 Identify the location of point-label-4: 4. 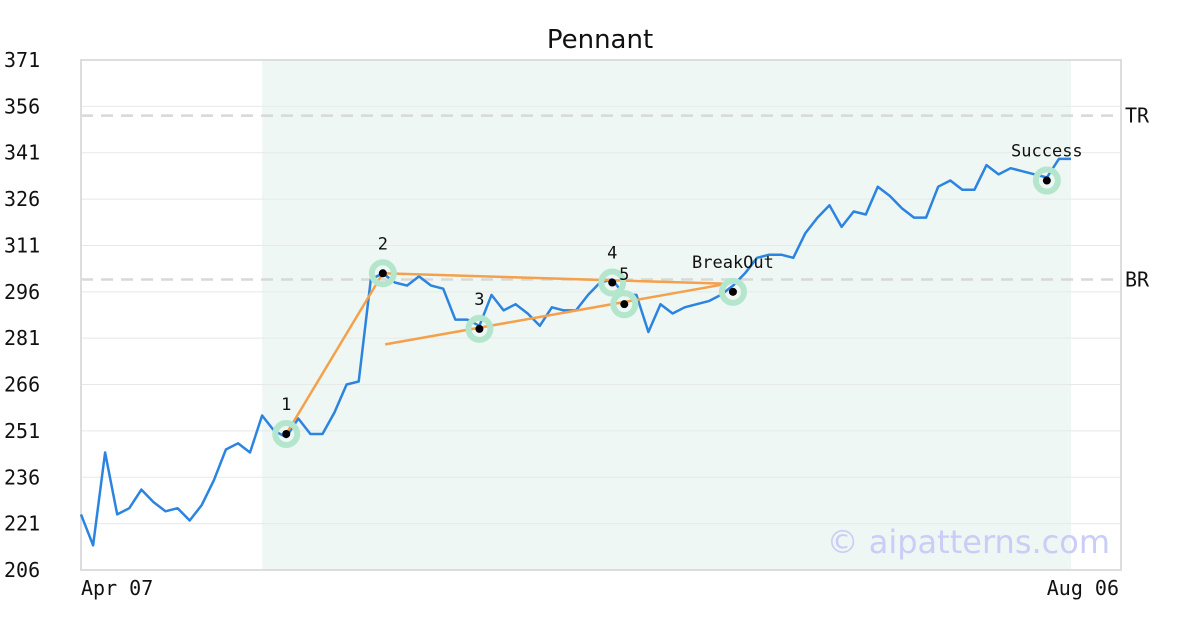
(612, 254).